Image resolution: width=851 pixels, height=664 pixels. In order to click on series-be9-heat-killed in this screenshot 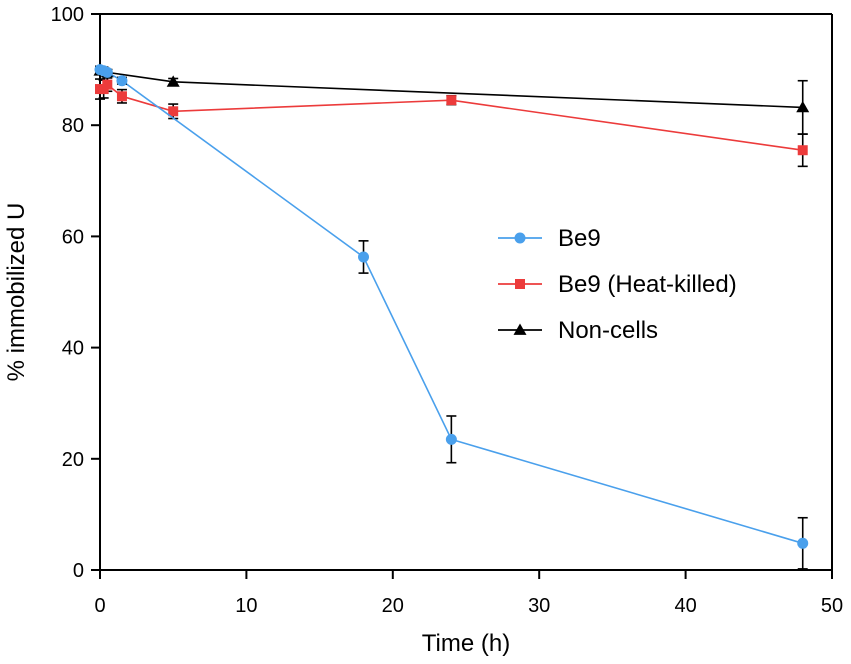, I will do `click(451, 122)`.